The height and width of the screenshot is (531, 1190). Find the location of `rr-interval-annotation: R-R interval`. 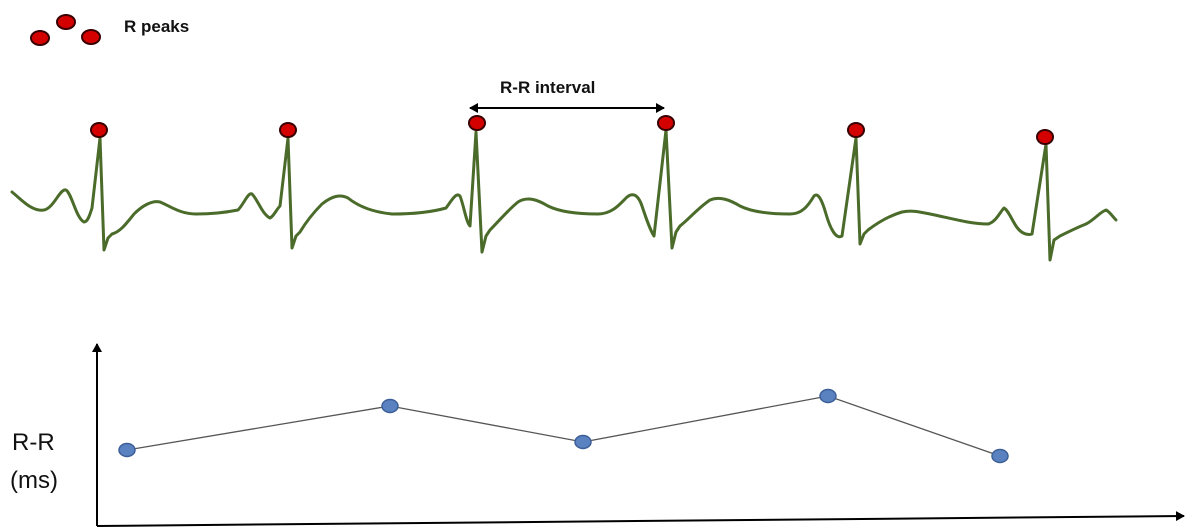

rr-interval-annotation: R-R interval is located at coordinates (567, 95).